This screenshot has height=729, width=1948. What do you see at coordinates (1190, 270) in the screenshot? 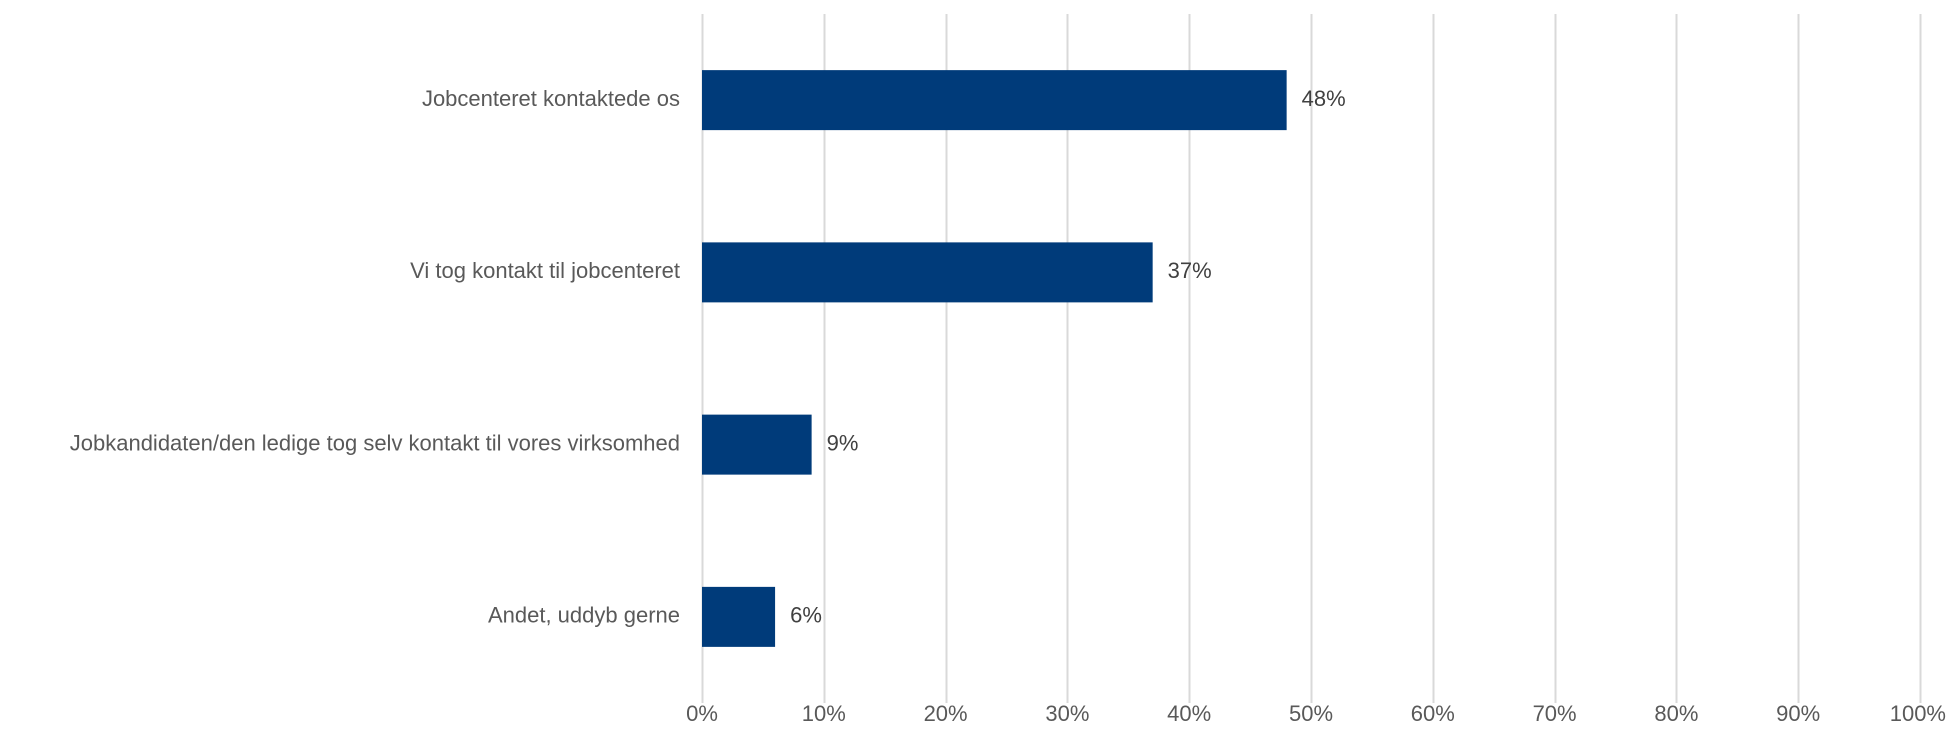
I see `data-label: 37%` at bounding box center [1190, 270].